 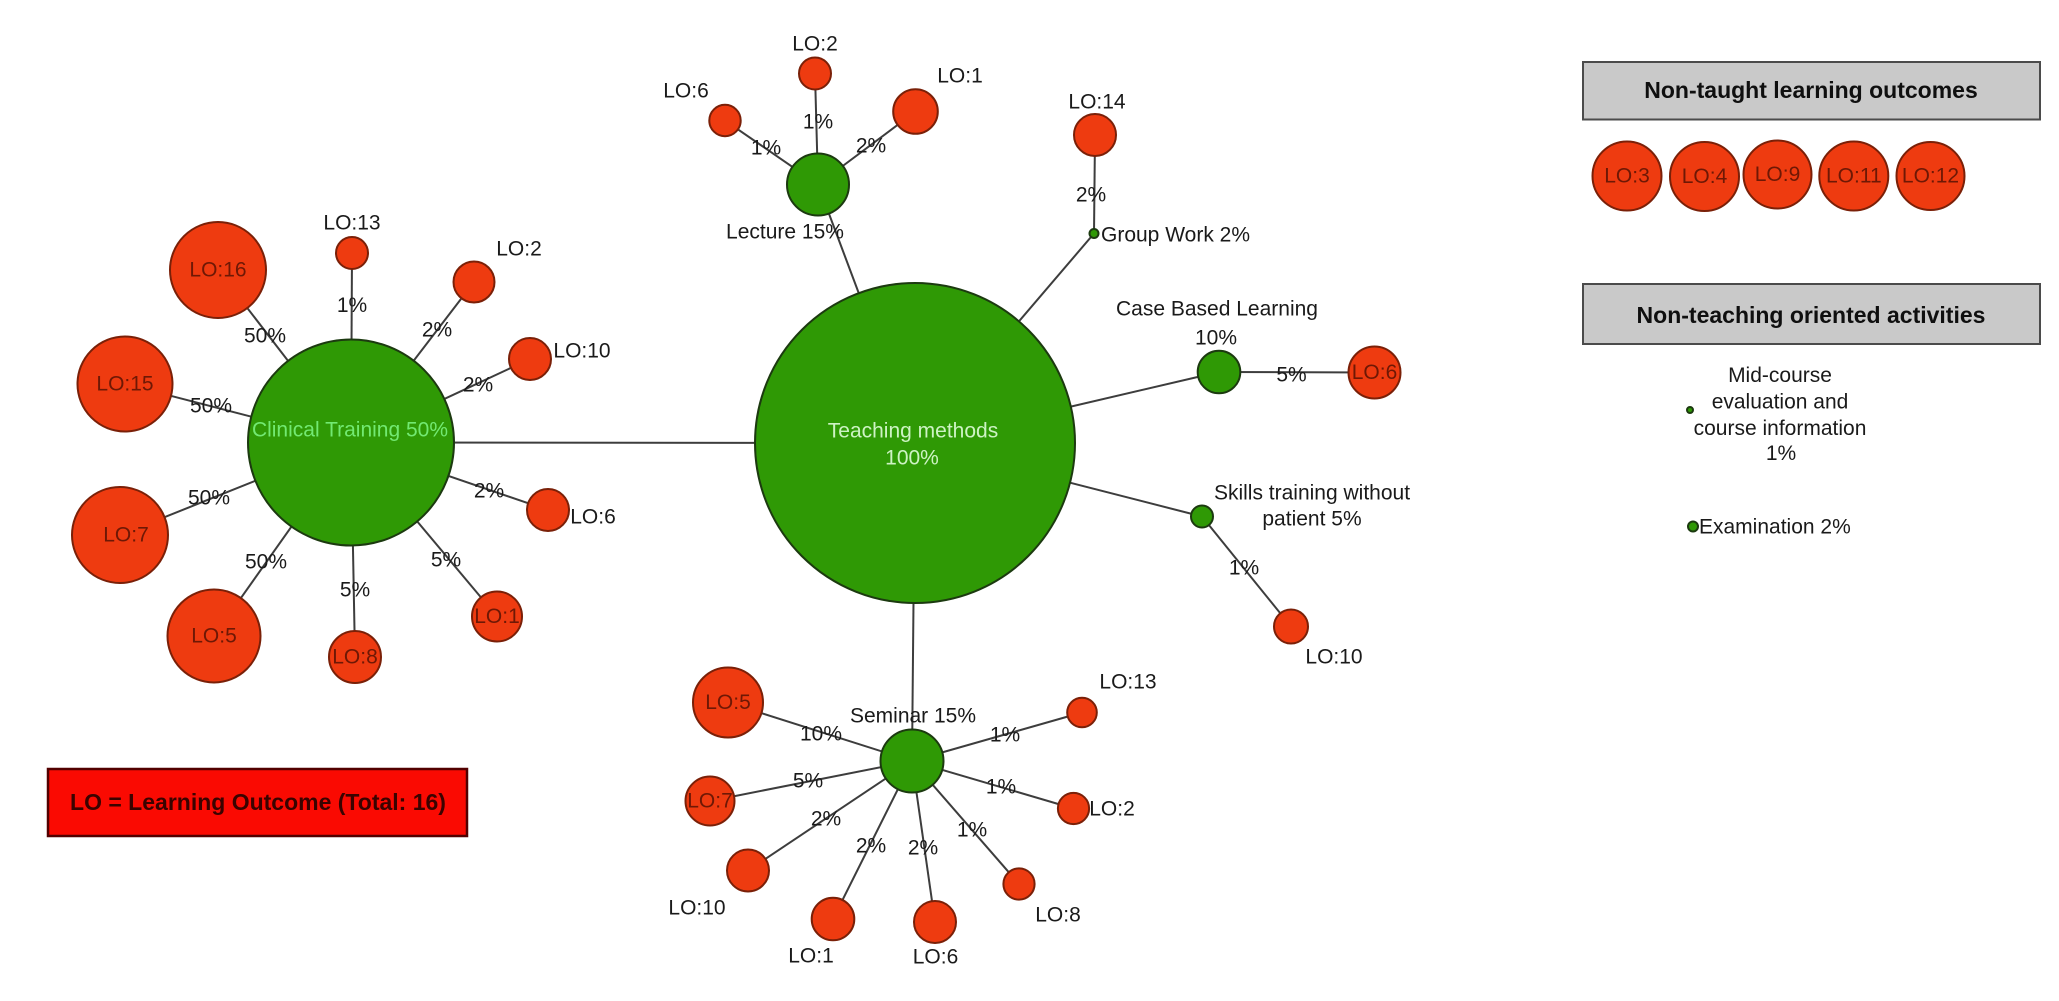 I want to click on svg-text: Non-taught learning outcomes, so click(x=1811, y=90).